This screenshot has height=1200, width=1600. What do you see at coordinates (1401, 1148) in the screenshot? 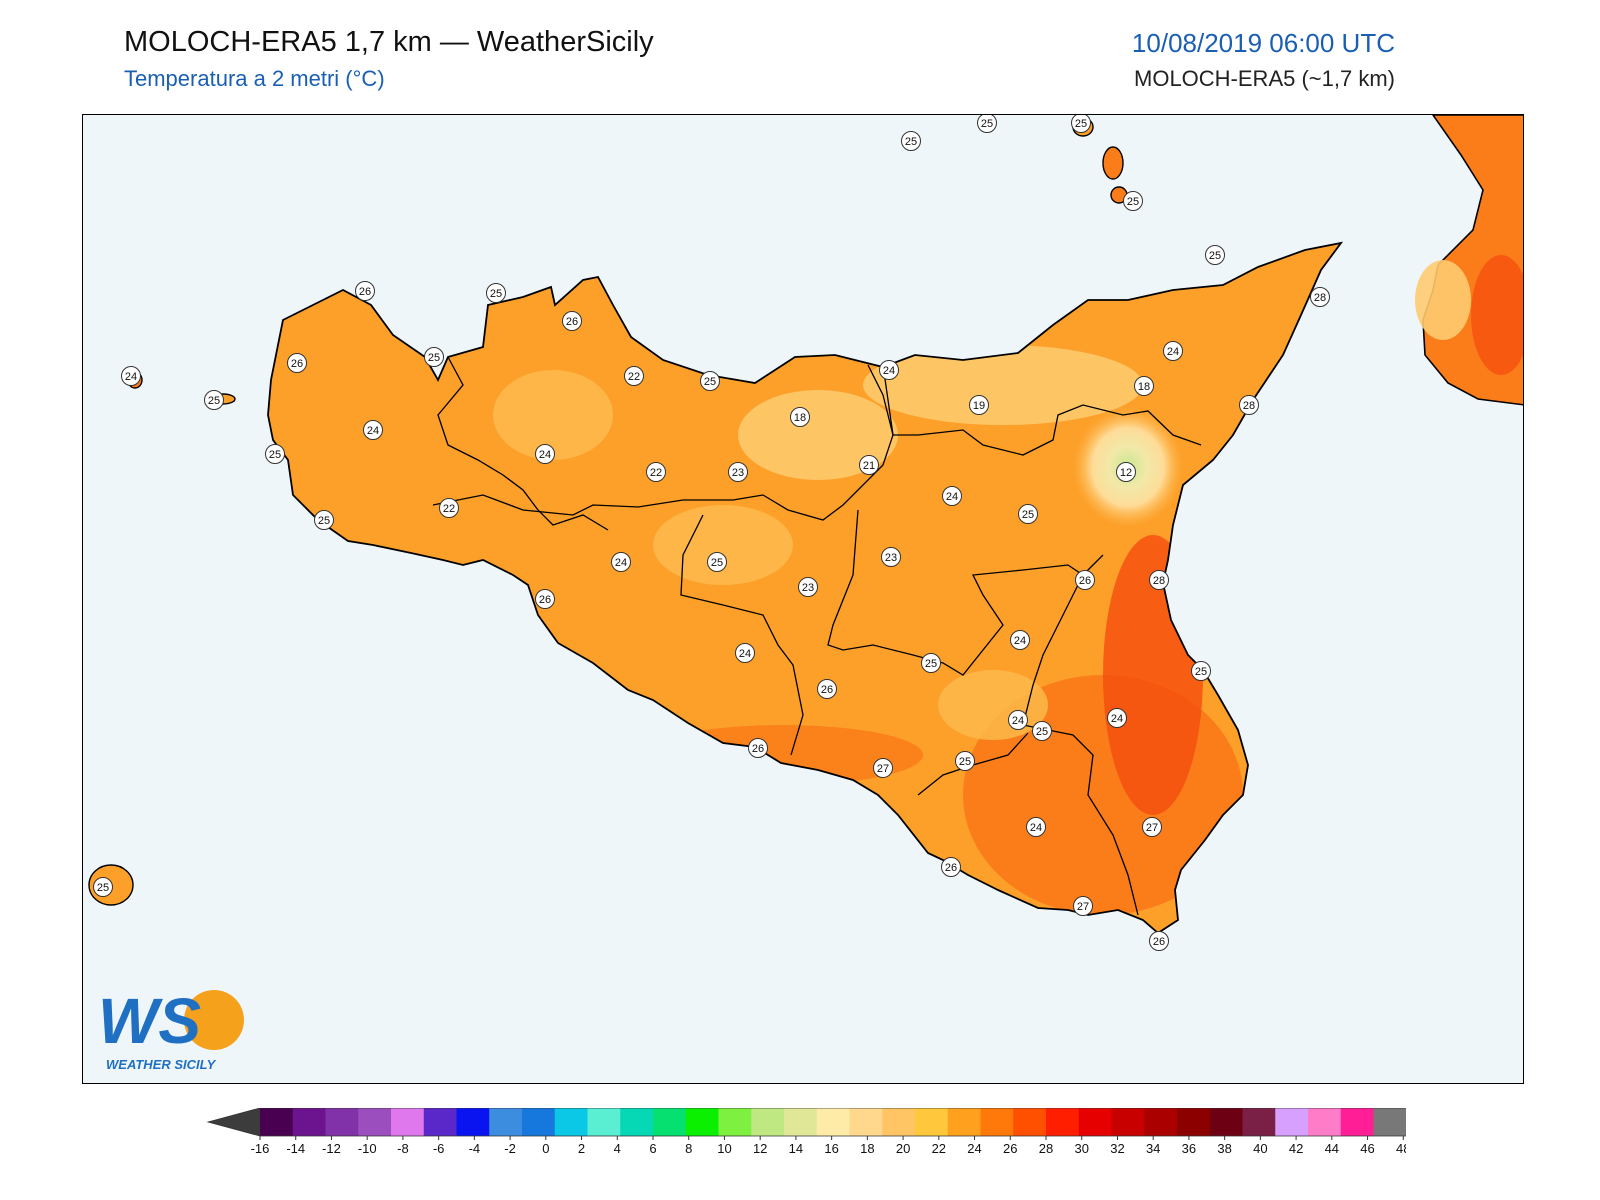
I see `colorbar-tick-label: 48` at bounding box center [1401, 1148].